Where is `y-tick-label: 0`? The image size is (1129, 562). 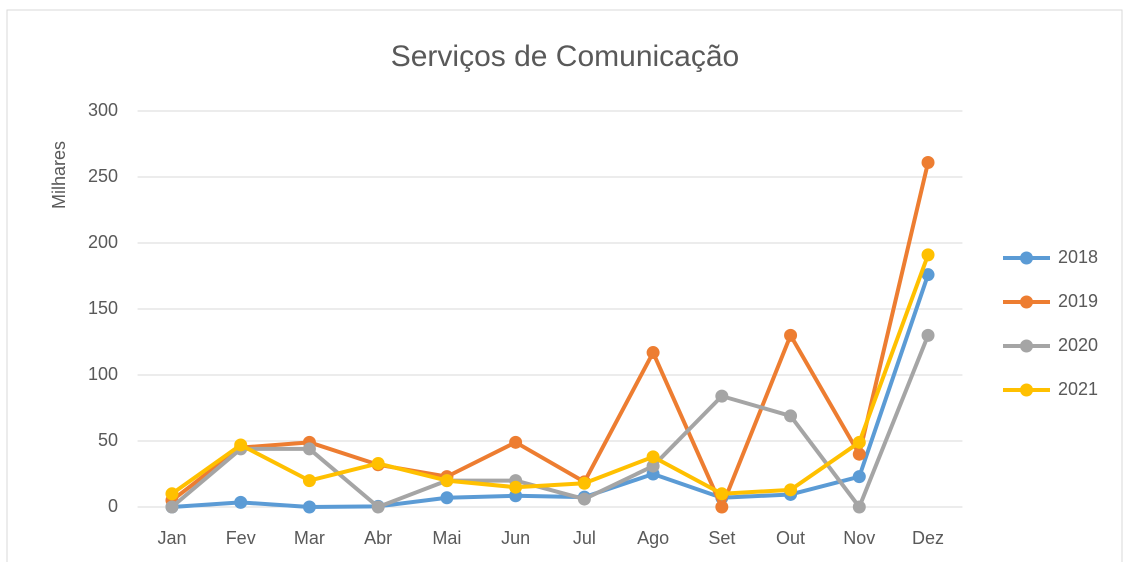 y-tick-label: 0 is located at coordinates (113, 506).